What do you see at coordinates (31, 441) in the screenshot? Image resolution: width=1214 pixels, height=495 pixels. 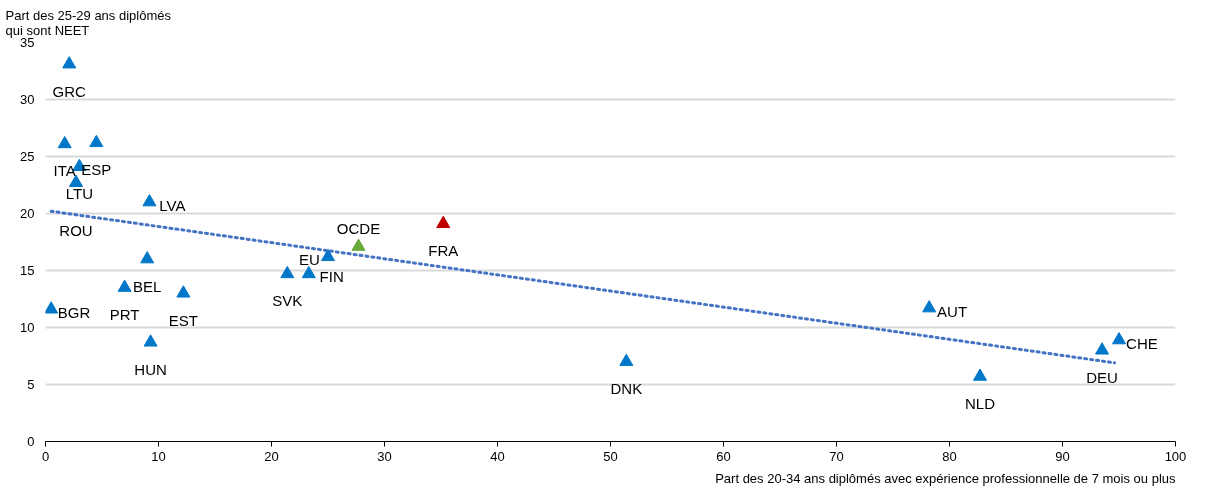 I see `y-tick-label: 0` at bounding box center [31, 441].